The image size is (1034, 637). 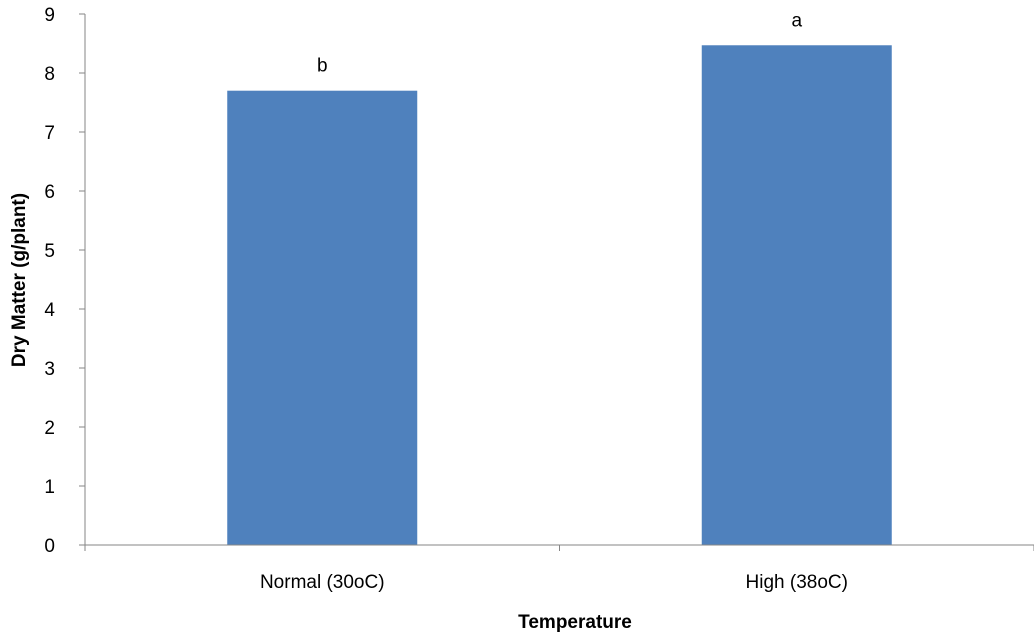 I want to click on y-tick-label-2: 2, so click(x=49, y=428).